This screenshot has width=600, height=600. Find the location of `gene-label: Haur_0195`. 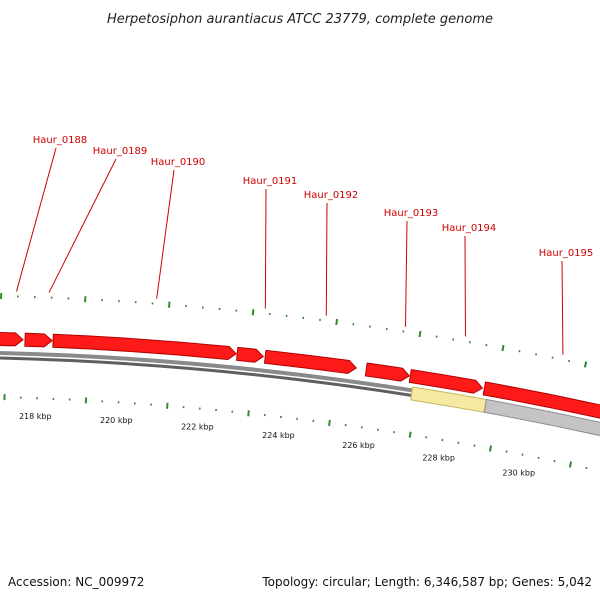

gene-label: Haur_0195 is located at coordinates (566, 253).